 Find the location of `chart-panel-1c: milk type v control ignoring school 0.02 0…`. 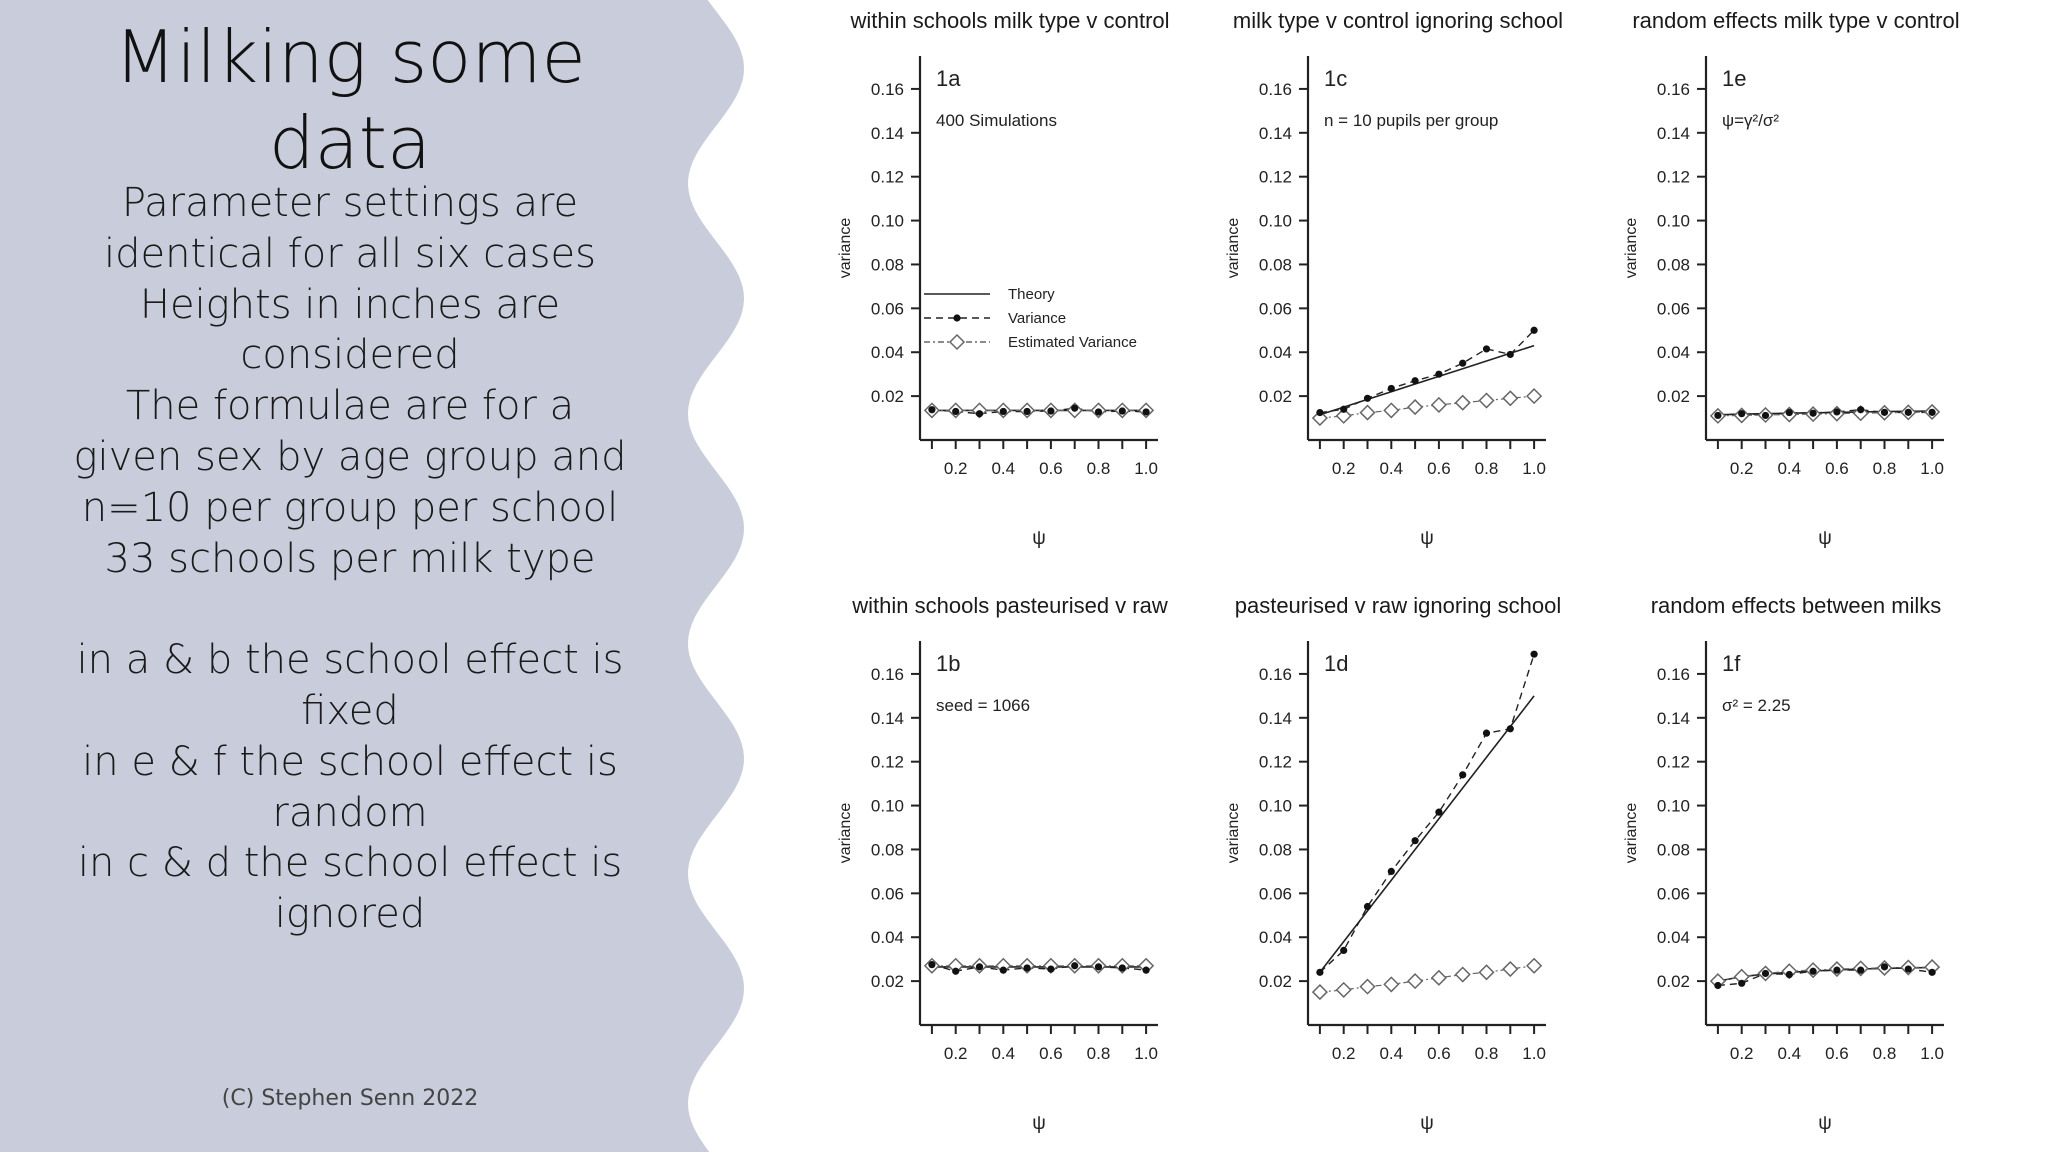

chart-panel-1c: milk type v control ignoring school 0.02 0… is located at coordinates (1398, 286).